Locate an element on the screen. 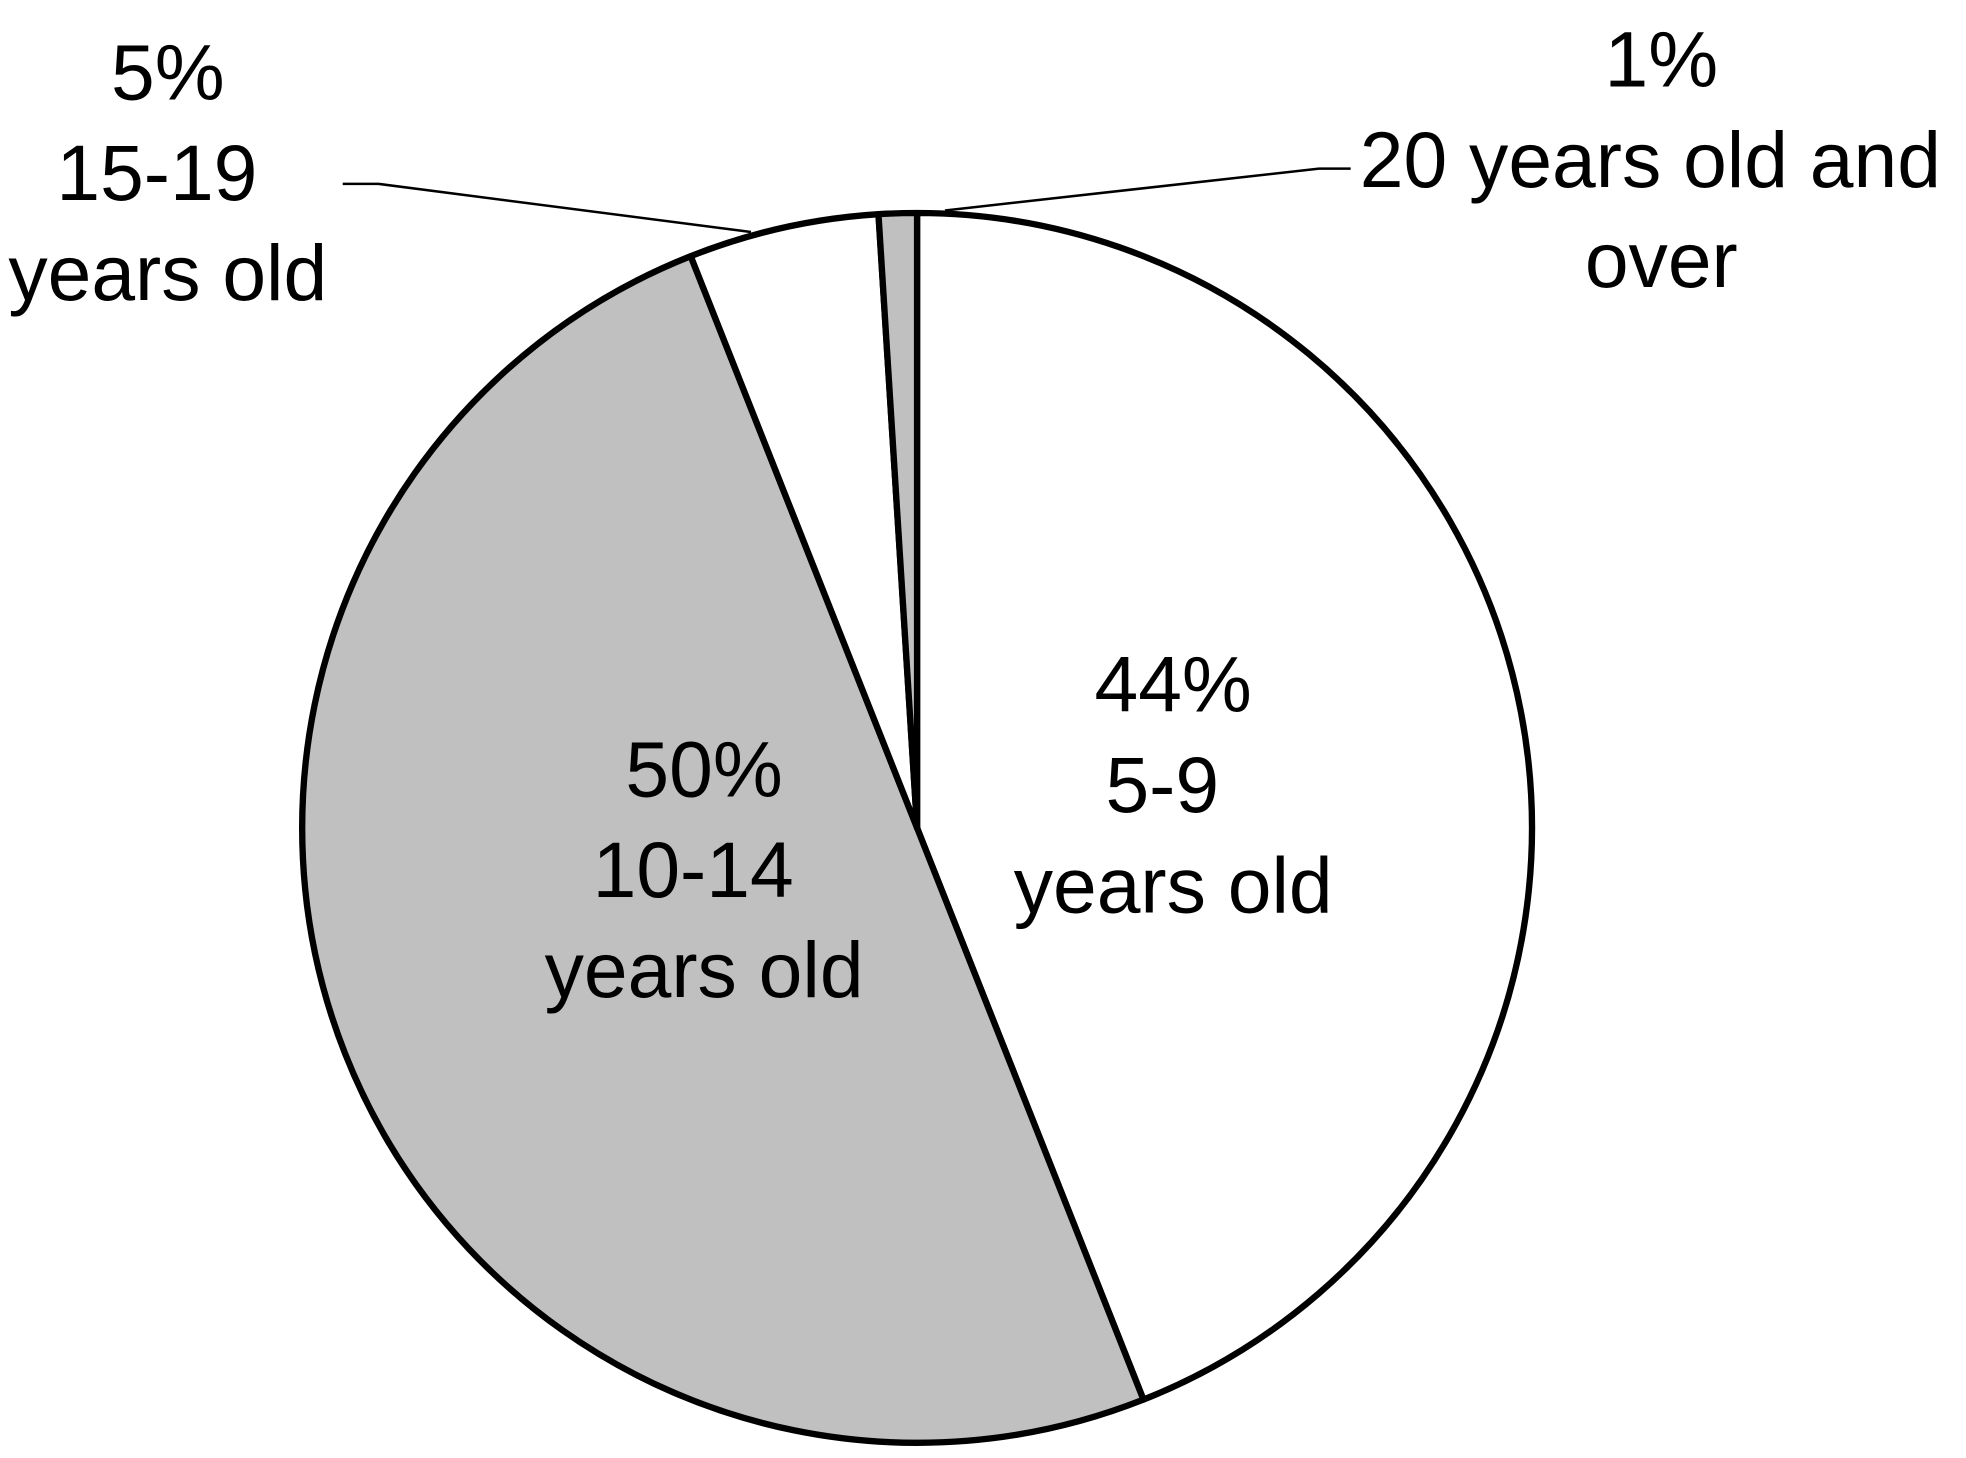 This screenshot has width=1966, height=1458. value-label: 44% is located at coordinates (1173, 685).